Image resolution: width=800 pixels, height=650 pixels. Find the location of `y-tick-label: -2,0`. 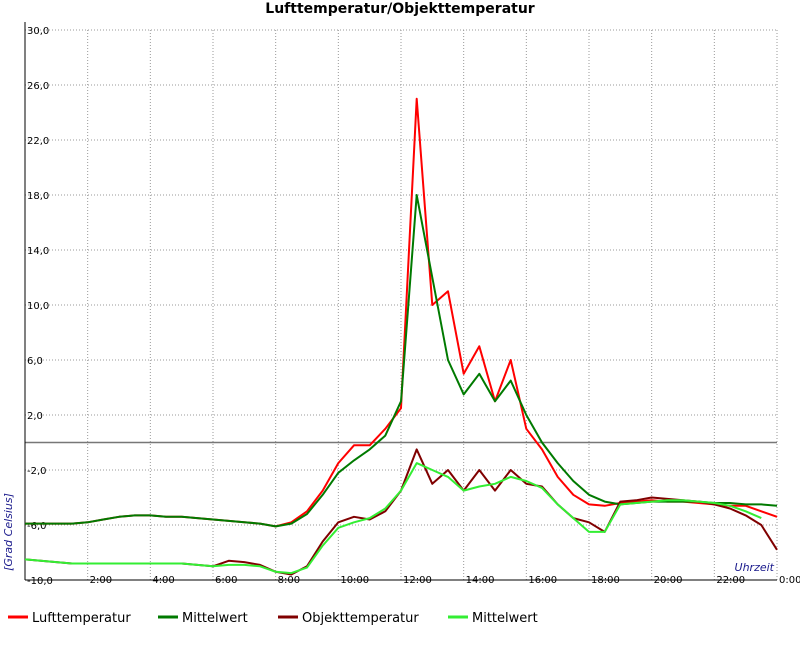

y-tick-label: -2,0 is located at coordinates (37, 471).